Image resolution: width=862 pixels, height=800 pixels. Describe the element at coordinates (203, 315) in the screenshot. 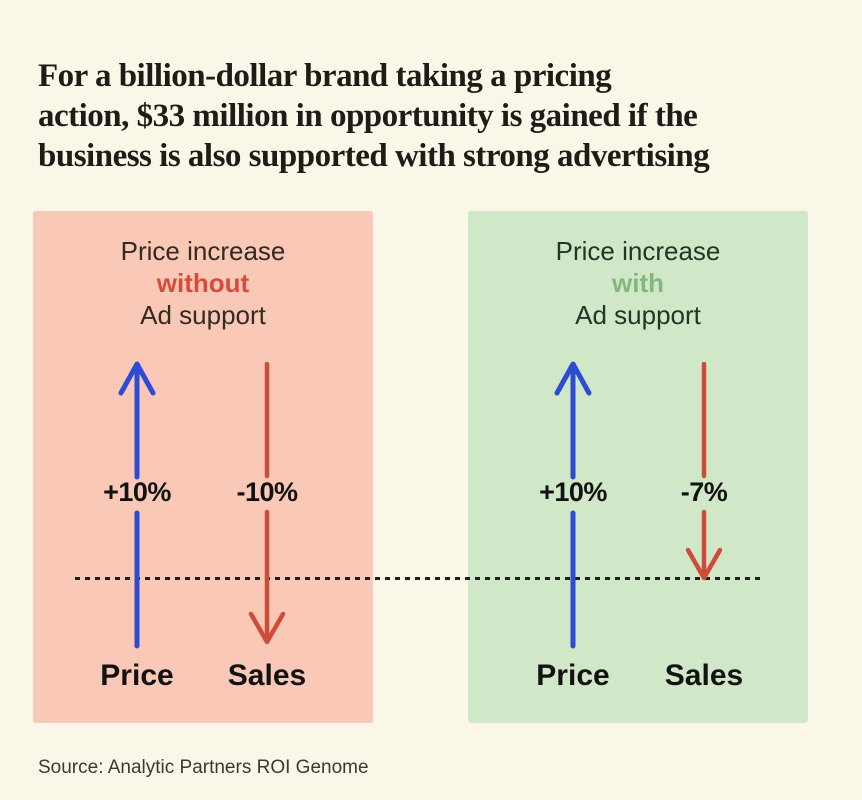

I see `panel-without-header-suffix: Ad support` at that location.